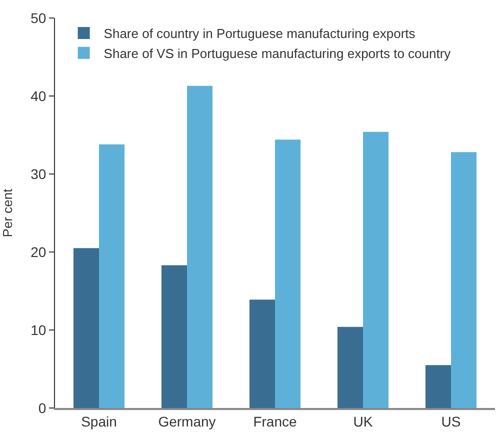  Describe the element at coordinates (7, 213) in the screenshot. I see `y-axis-title: Per cent` at that location.